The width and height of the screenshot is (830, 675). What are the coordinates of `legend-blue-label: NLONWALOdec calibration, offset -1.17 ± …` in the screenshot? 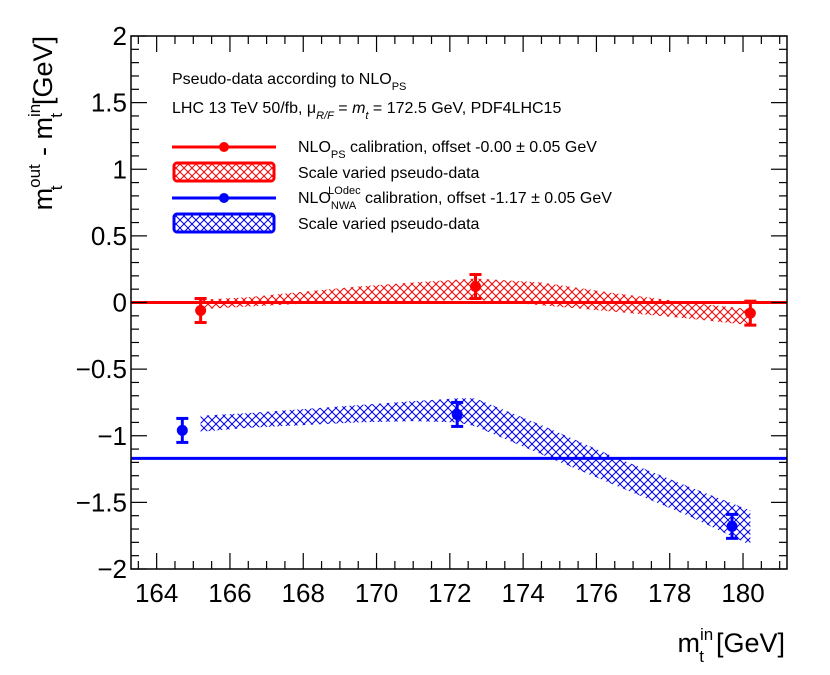 It's located at (455, 198).